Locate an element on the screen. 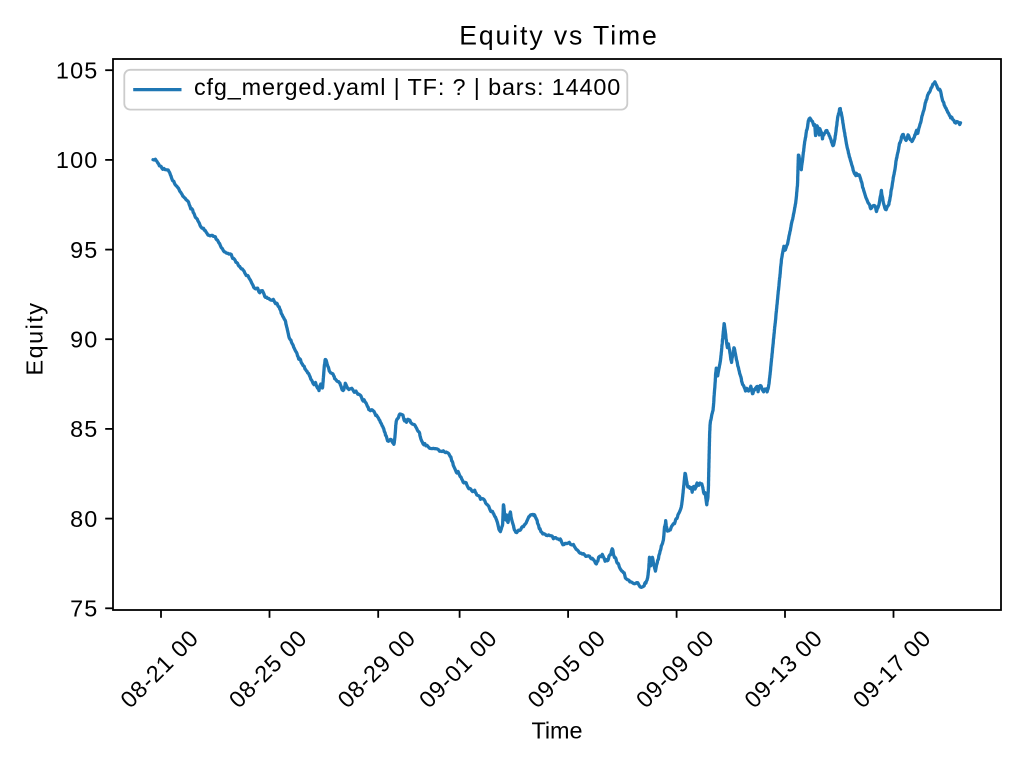 This screenshot has width=1024, height=768. svg-text: 105 is located at coordinates (77, 70).